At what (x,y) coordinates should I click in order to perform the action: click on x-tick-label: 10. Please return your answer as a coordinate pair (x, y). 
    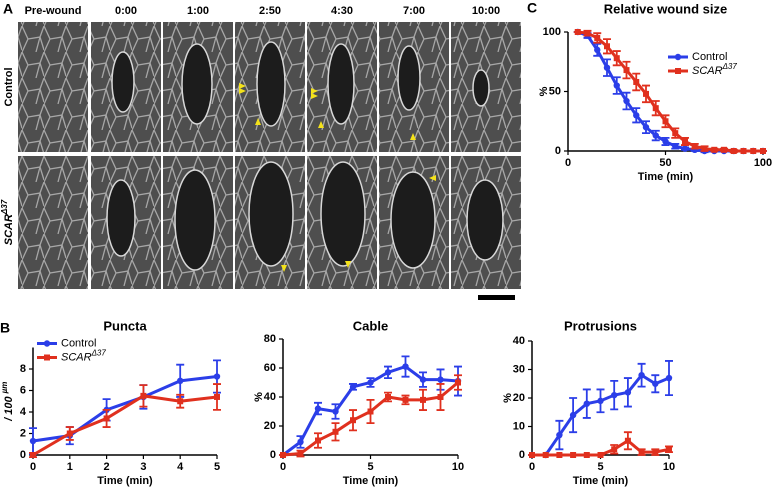
    Looking at the image, I should click on (669, 467).